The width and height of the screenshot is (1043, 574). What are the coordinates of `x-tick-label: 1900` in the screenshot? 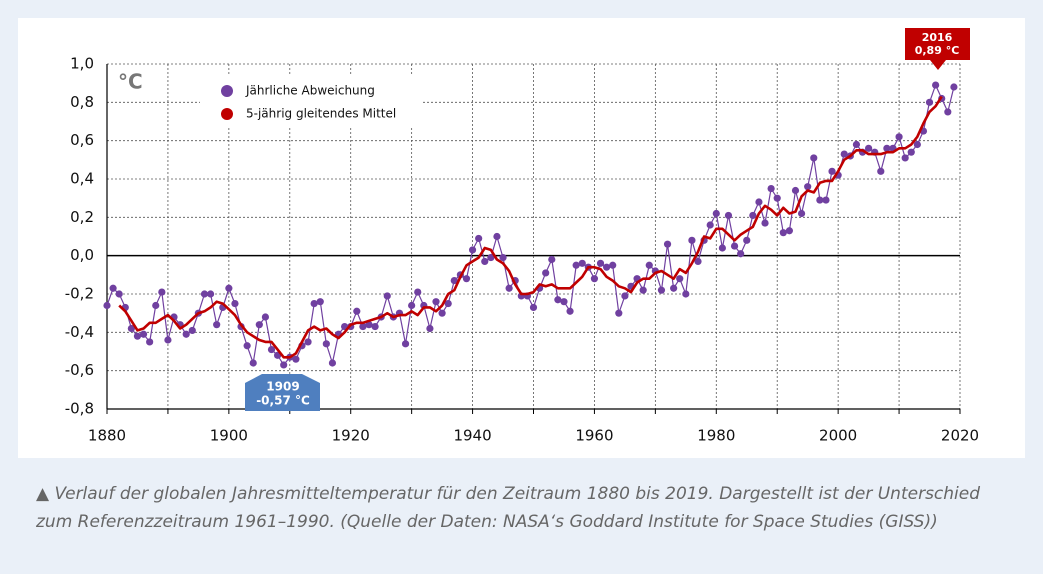 It's located at (229, 436).